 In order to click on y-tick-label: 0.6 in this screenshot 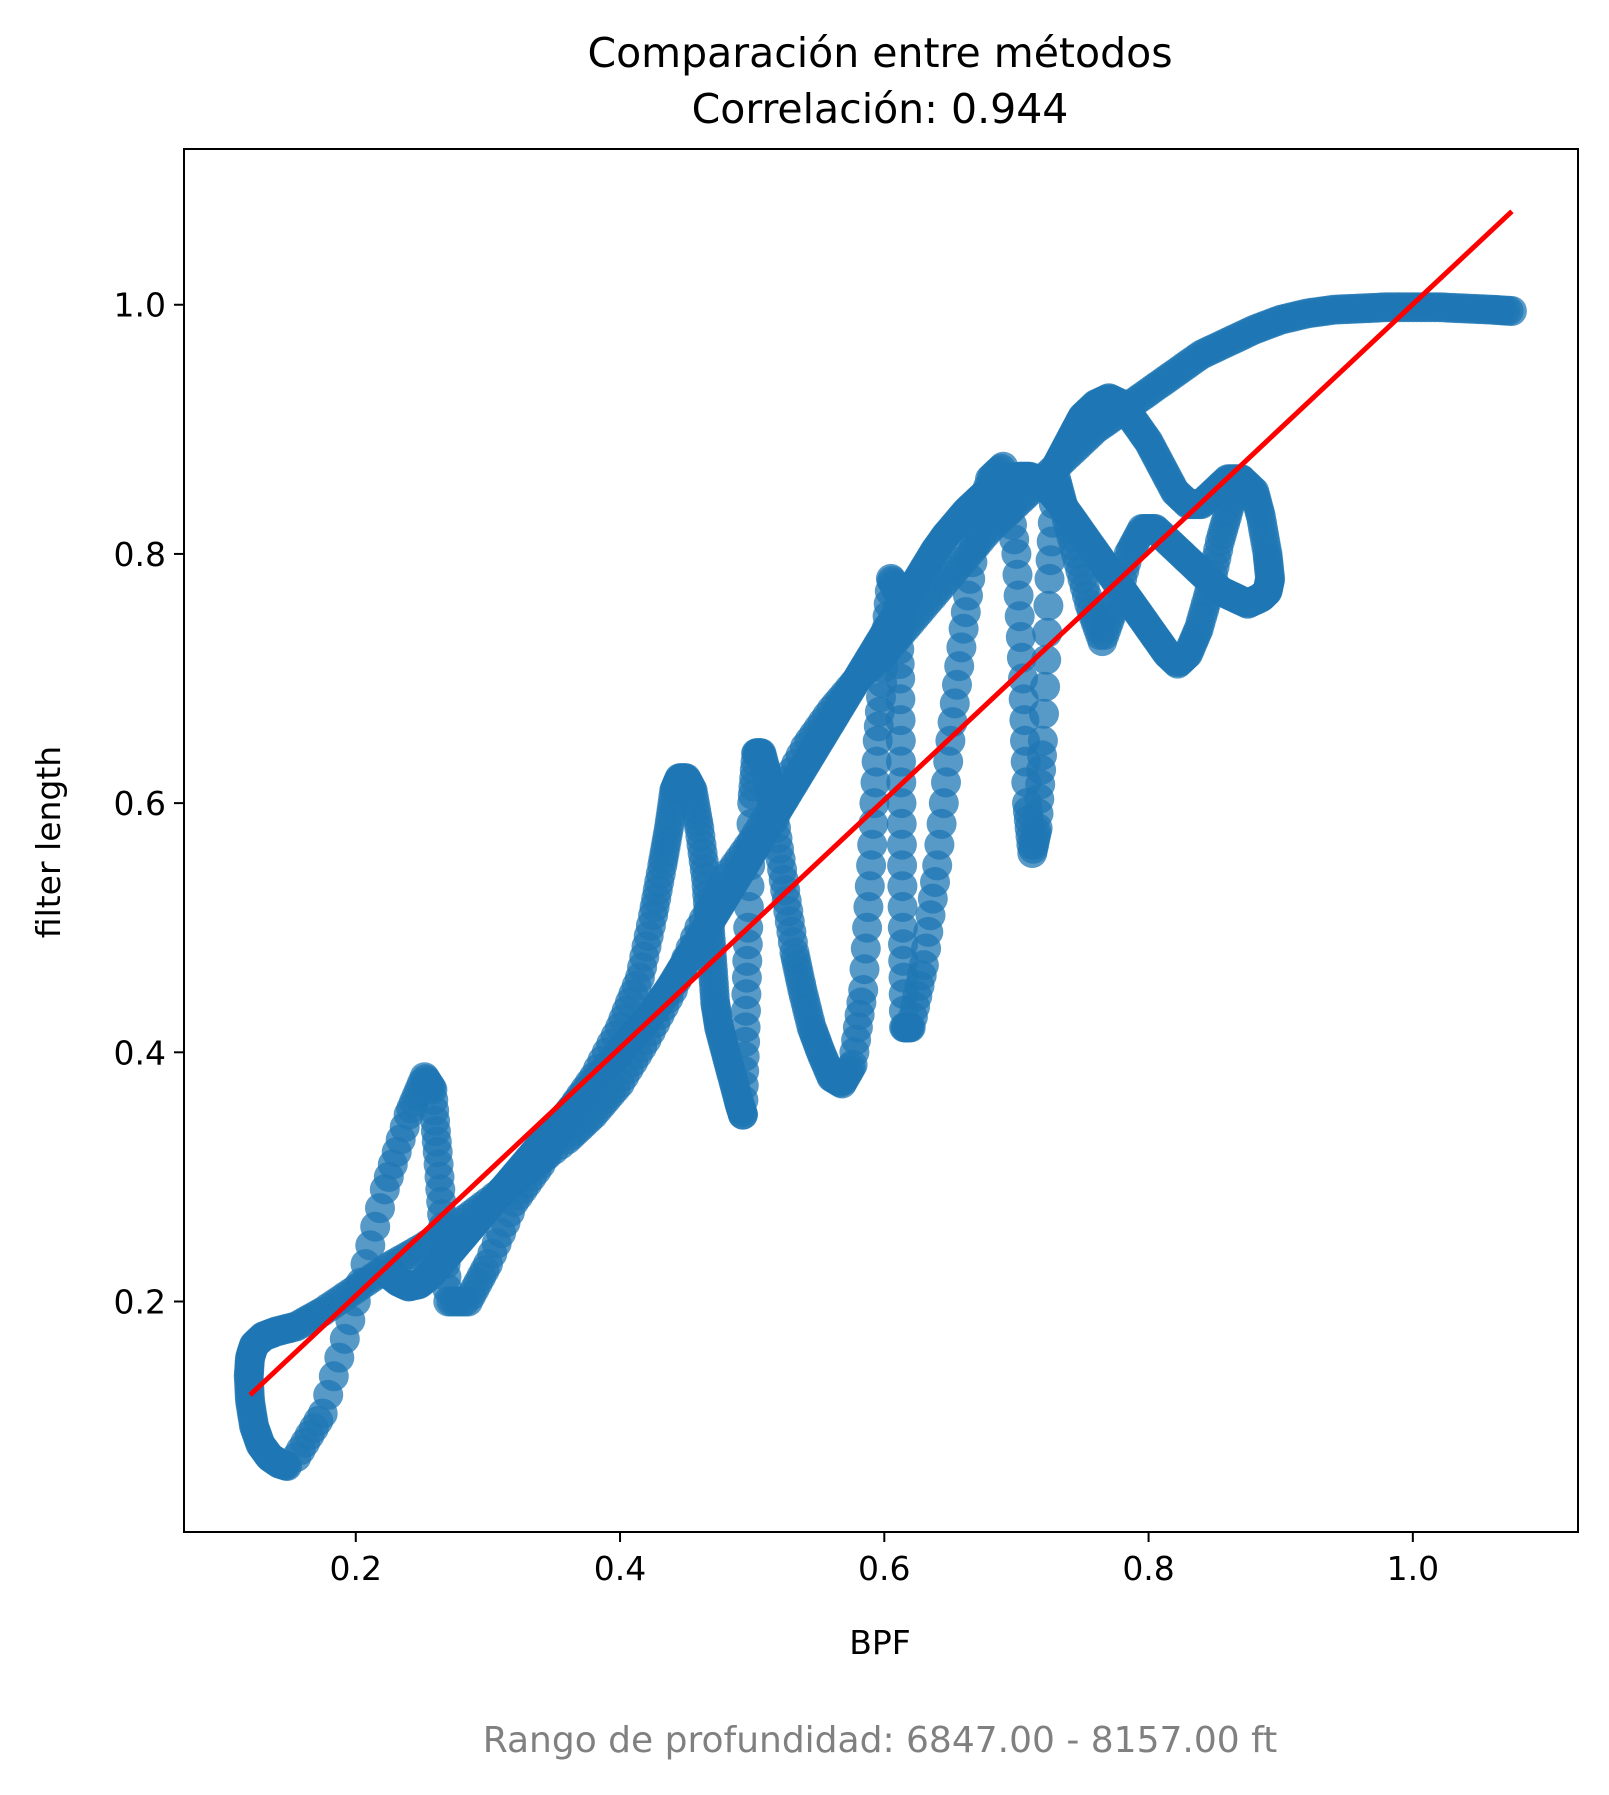, I will do `click(140, 803)`.